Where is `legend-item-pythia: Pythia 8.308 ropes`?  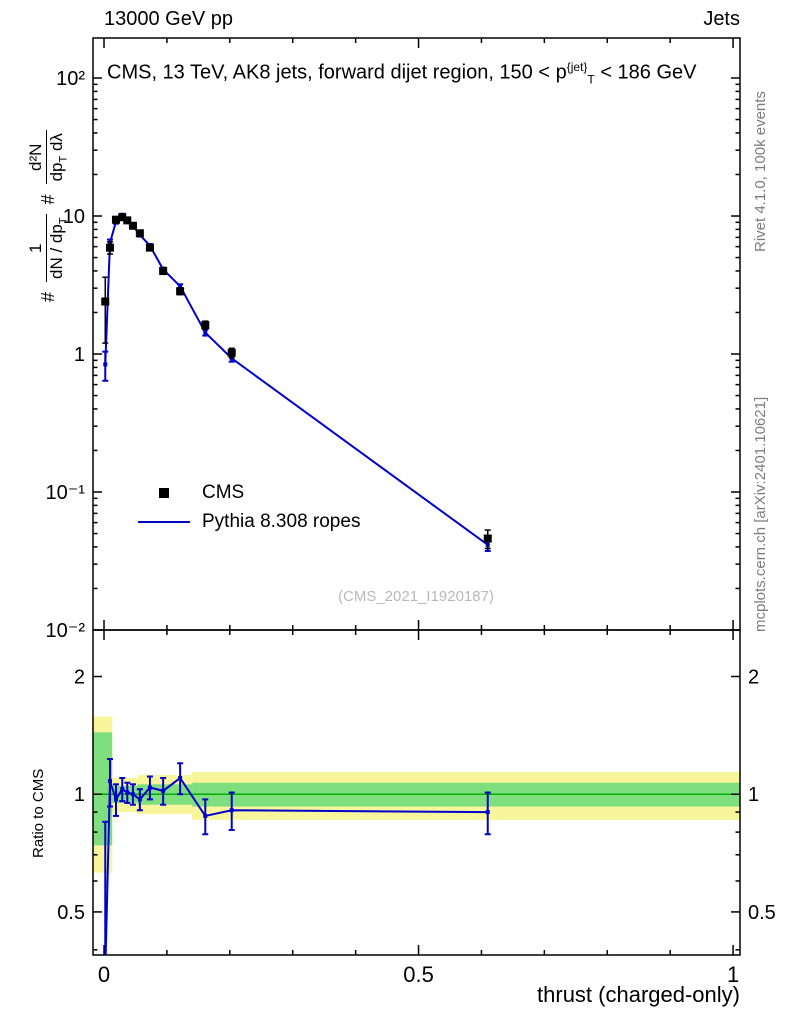 legend-item-pythia: Pythia 8.308 ropes is located at coordinates (248, 521).